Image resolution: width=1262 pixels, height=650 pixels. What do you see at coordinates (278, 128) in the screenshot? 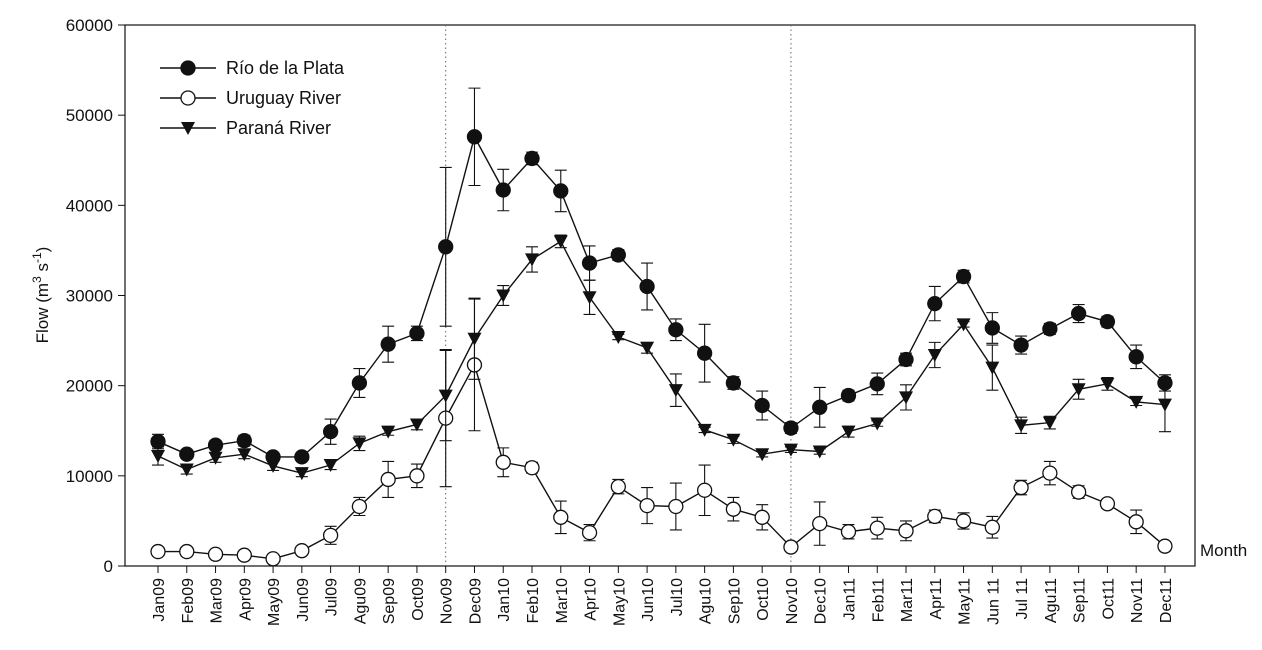
I see `legend-label: Paraná River` at bounding box center [278, 128].